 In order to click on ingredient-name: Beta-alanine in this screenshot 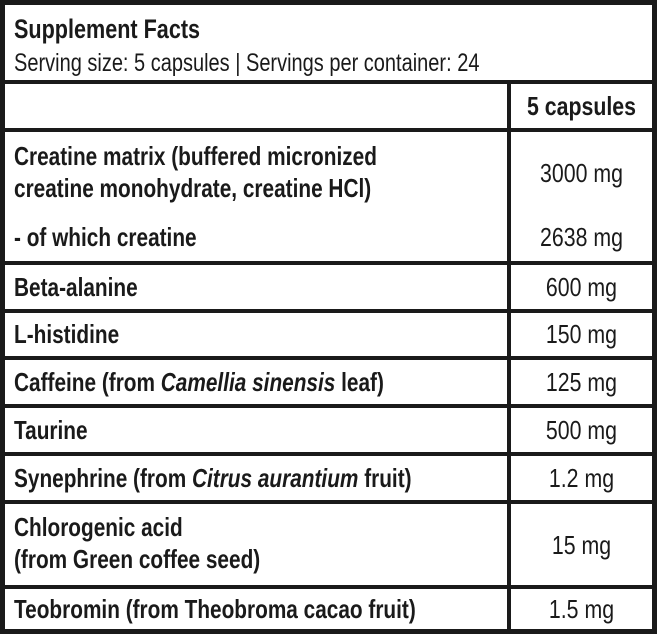, I will do `click(76, 287)`.